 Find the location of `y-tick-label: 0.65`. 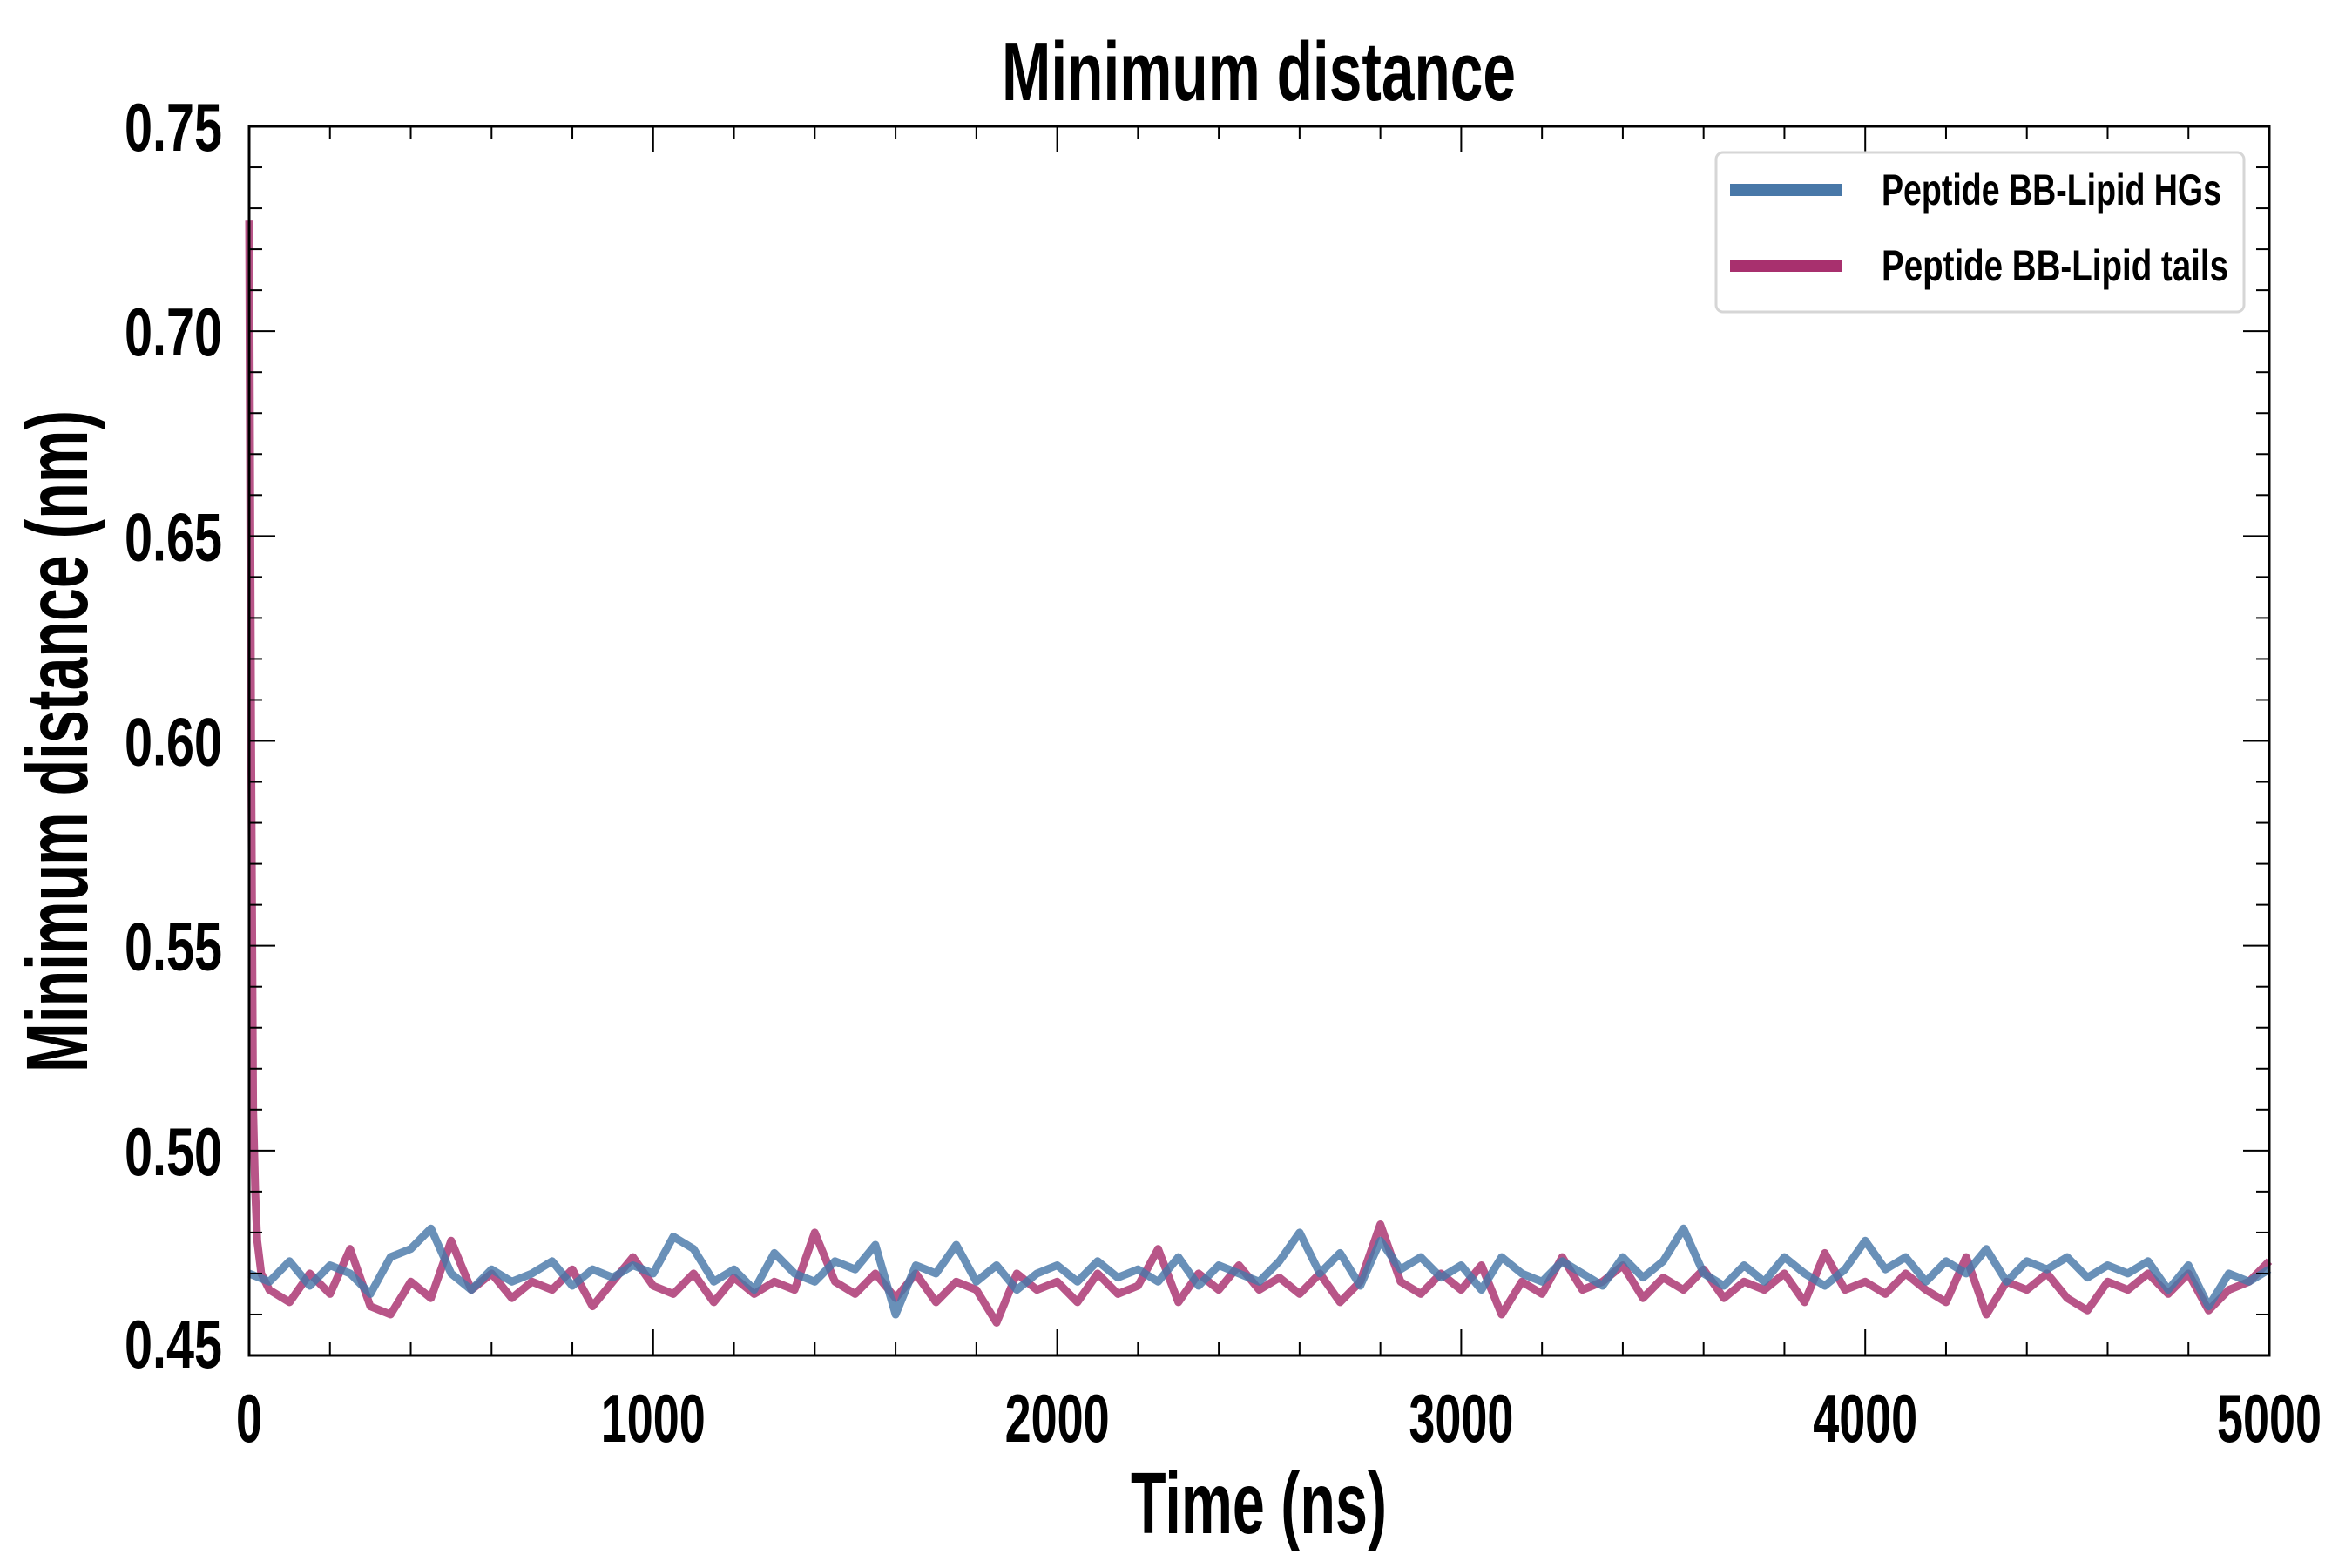

y-tick-label: 0.65 is located at coordinates (173, 536).